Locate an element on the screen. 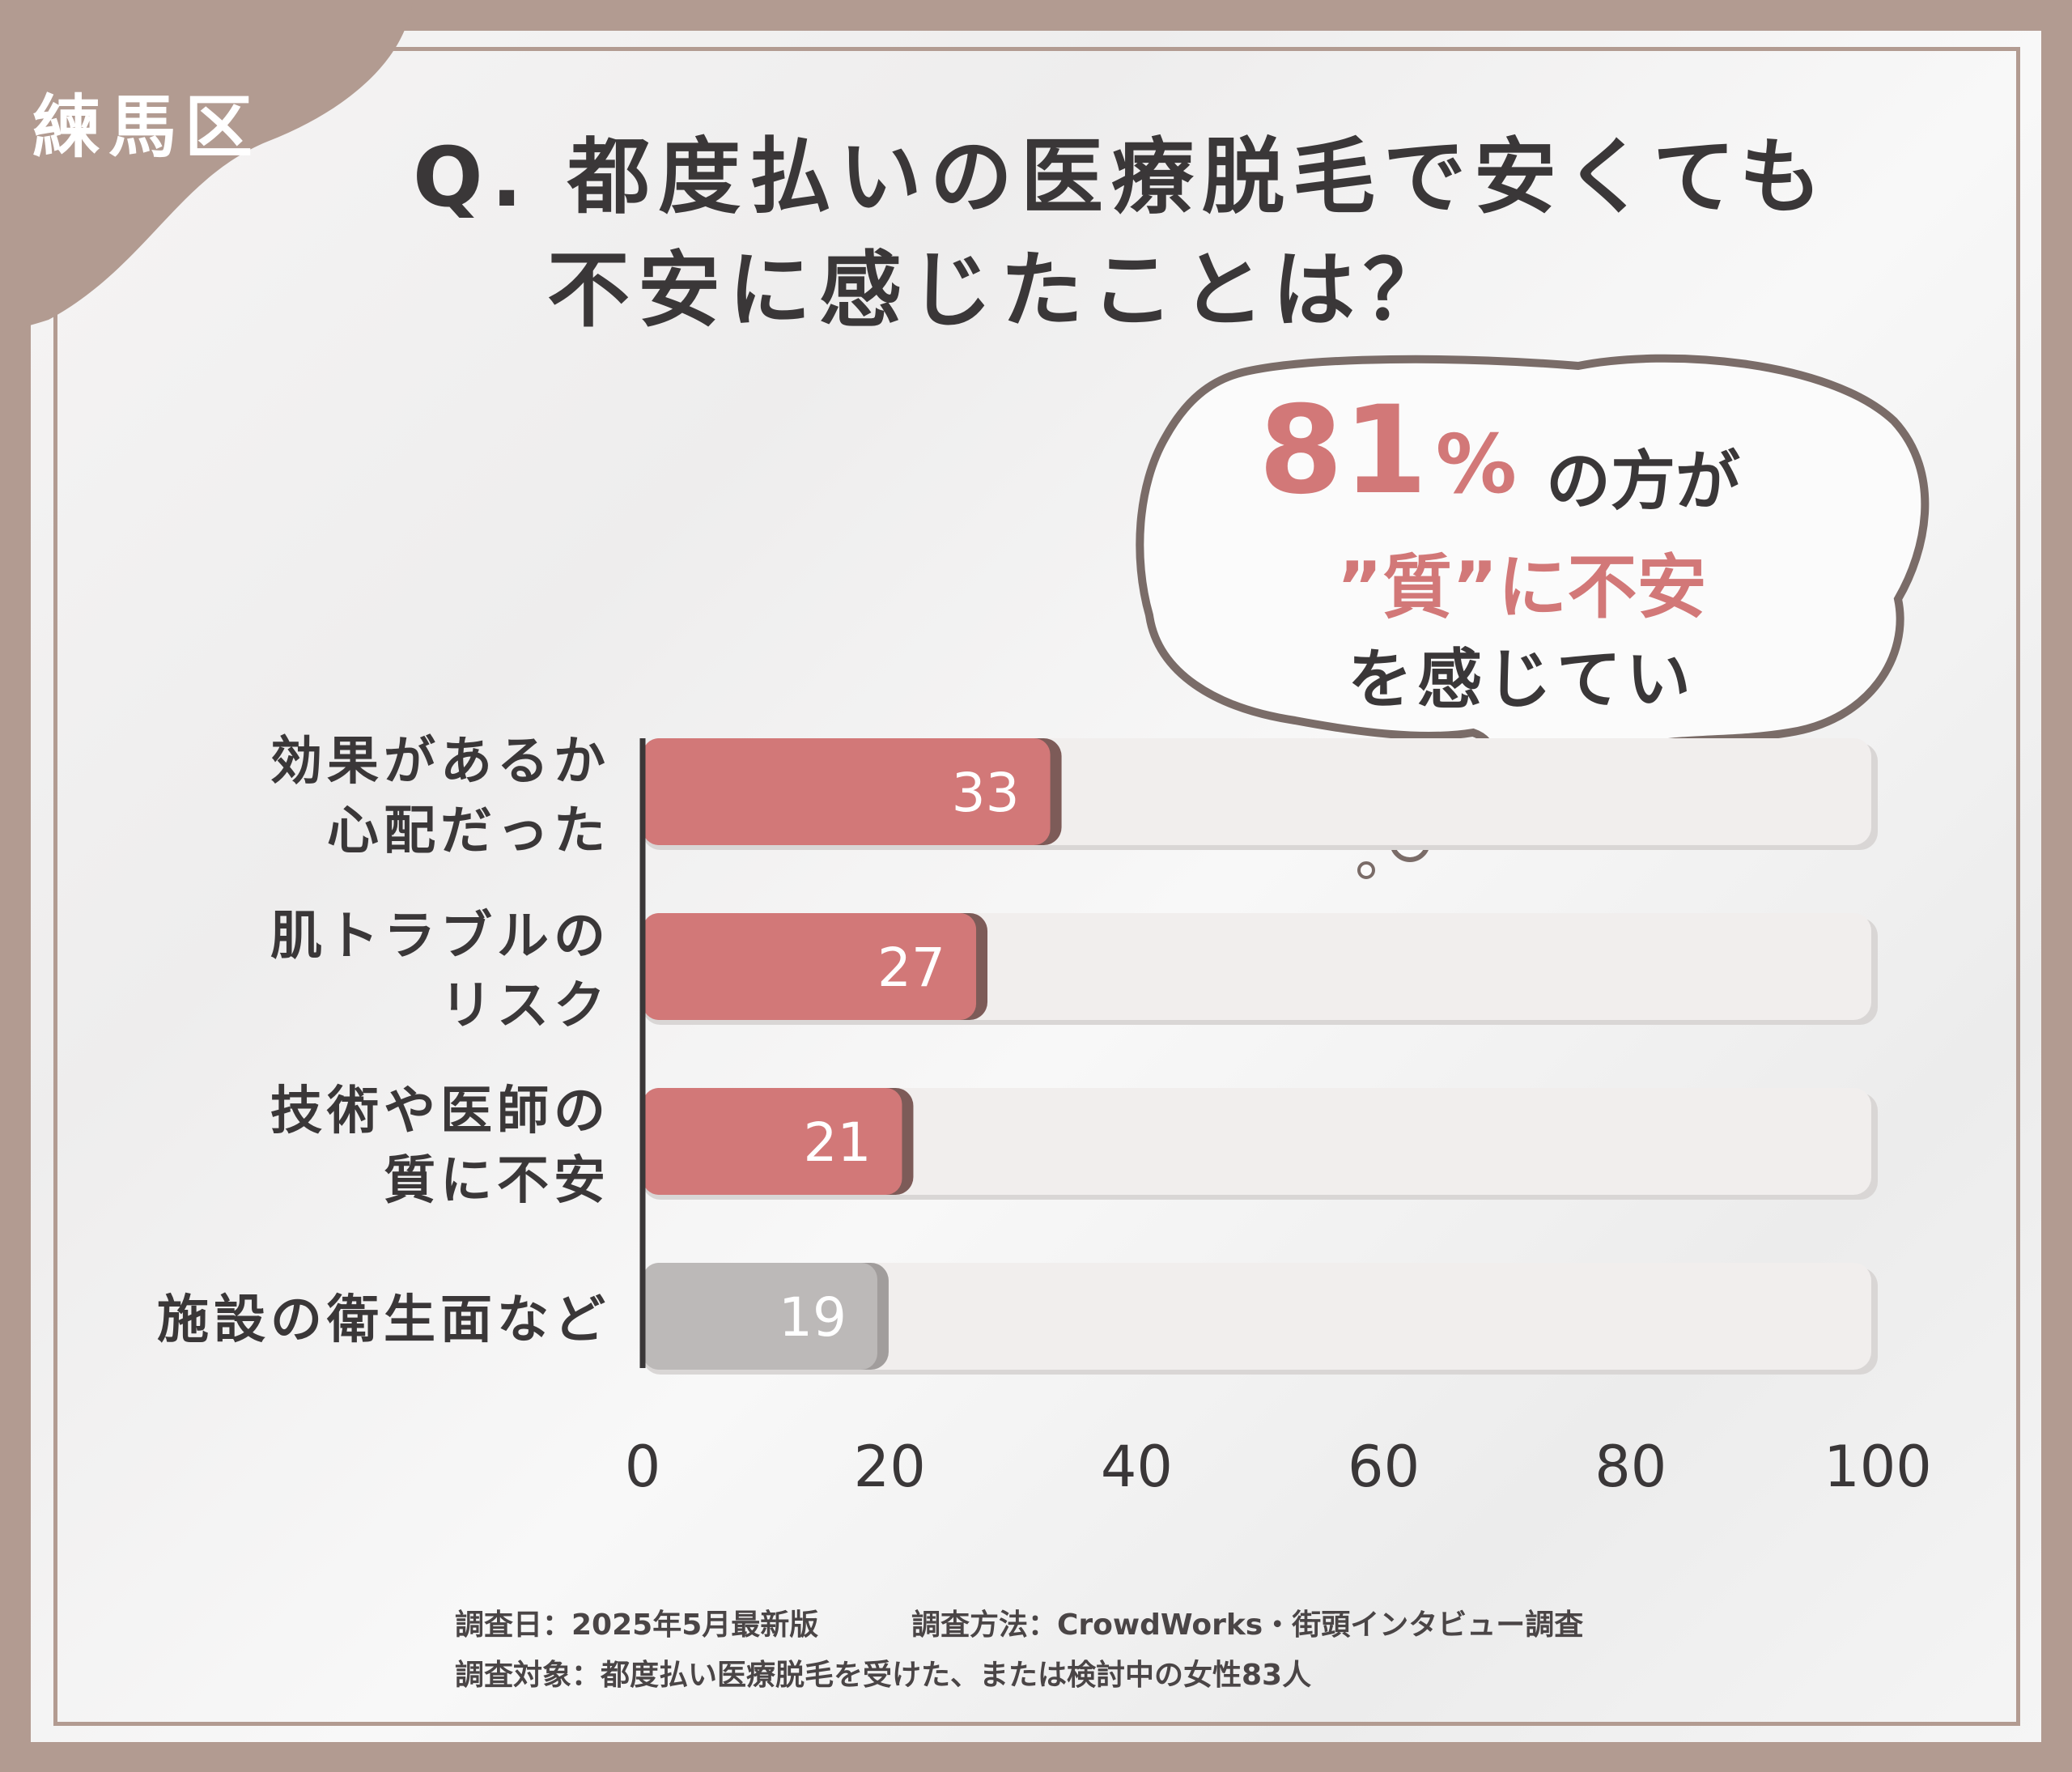 The height and width of the screenshot is (1772, 2072). callout-line1: の方が is located at coordinates (1643, 481).